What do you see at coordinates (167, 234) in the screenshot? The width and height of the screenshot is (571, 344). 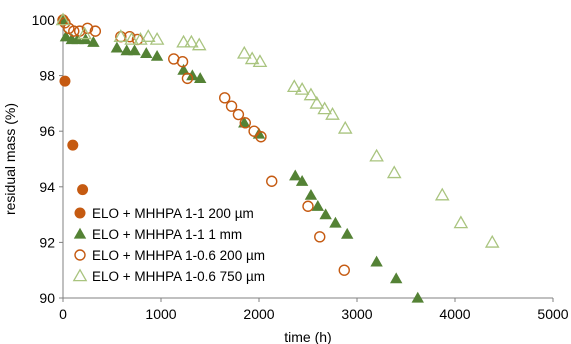 I see `legend-label: ELO + MHHPA 1-1 1 mm` at bounding box center [167, 234].